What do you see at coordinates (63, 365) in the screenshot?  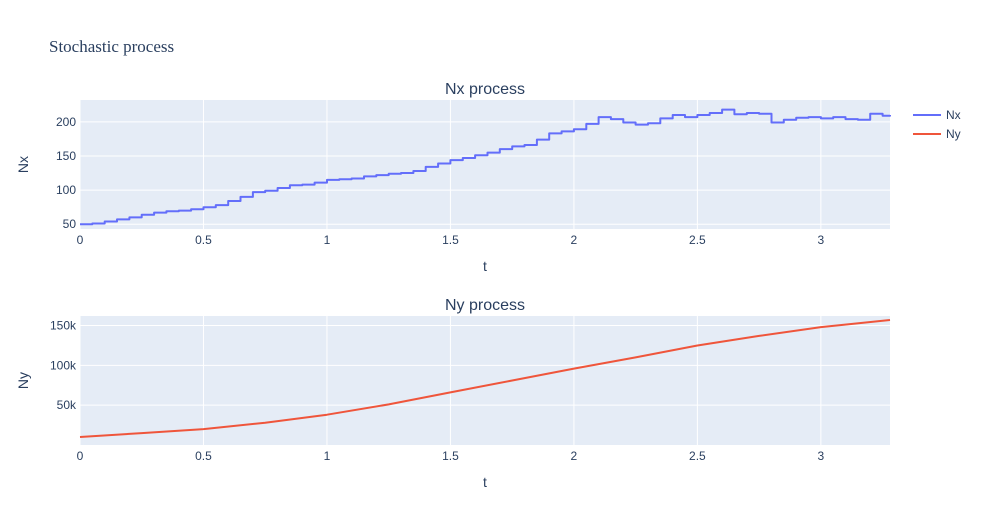 I see `y-tick-label: 100k` at bounding box center [63, 365].